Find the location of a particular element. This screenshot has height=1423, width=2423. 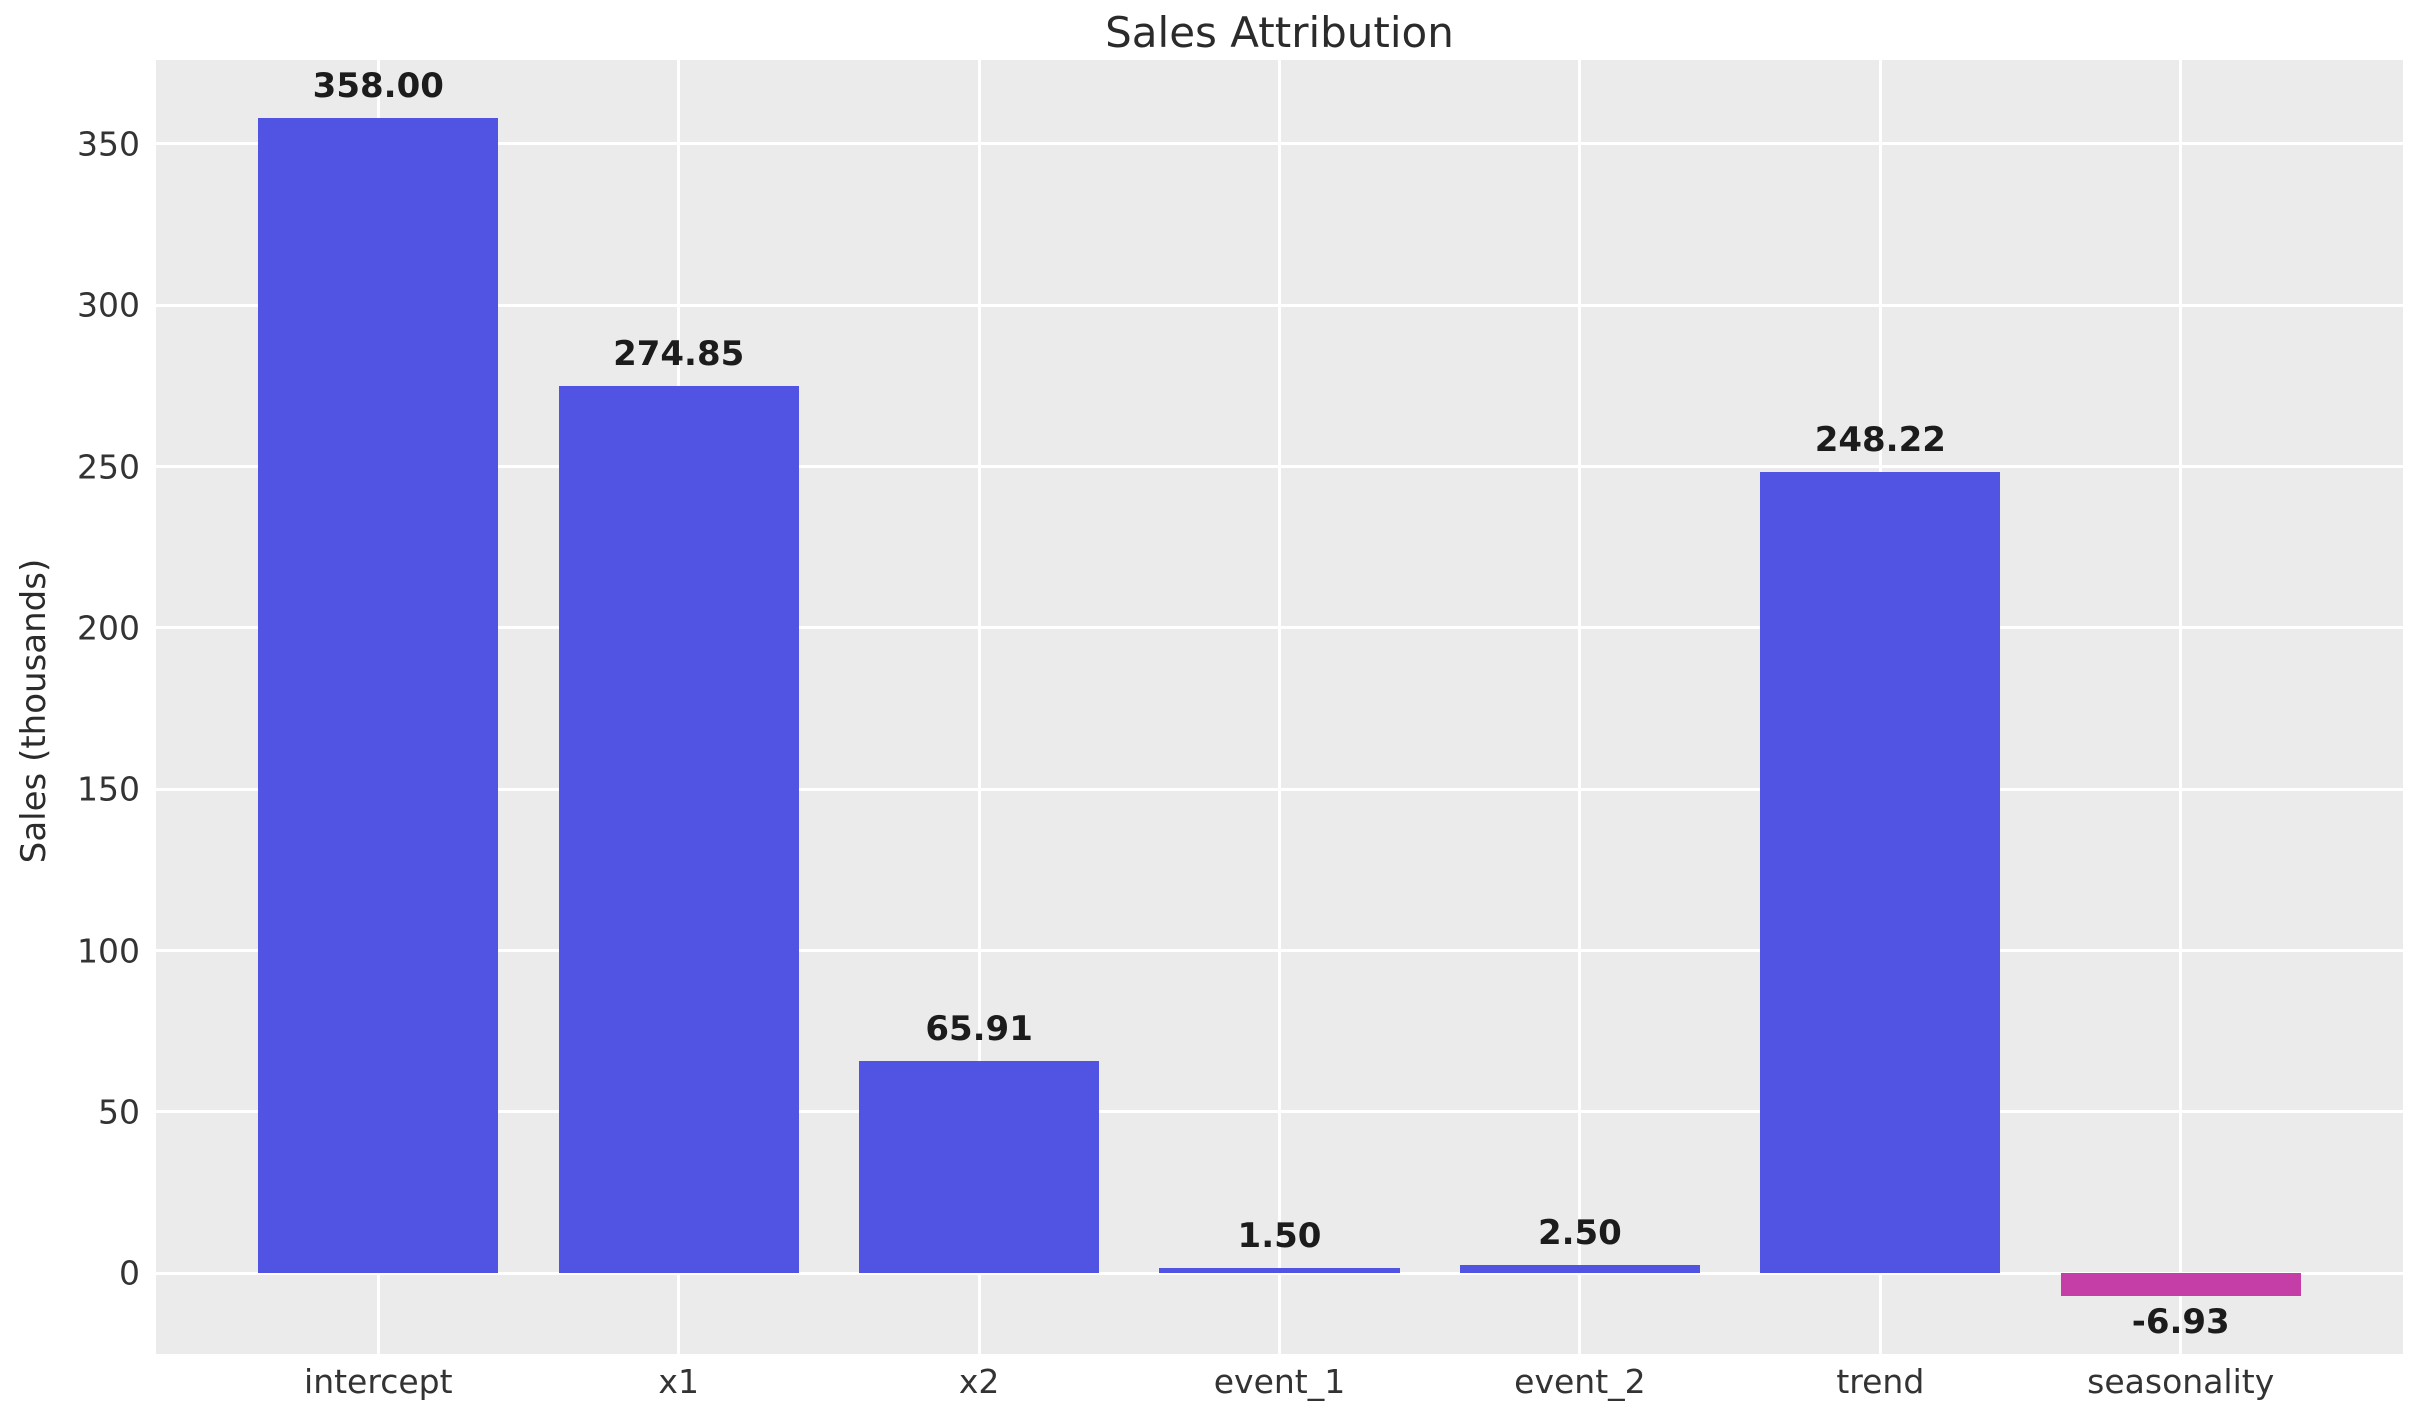

bar-seasonality is located at coordinates (2180, 1284).